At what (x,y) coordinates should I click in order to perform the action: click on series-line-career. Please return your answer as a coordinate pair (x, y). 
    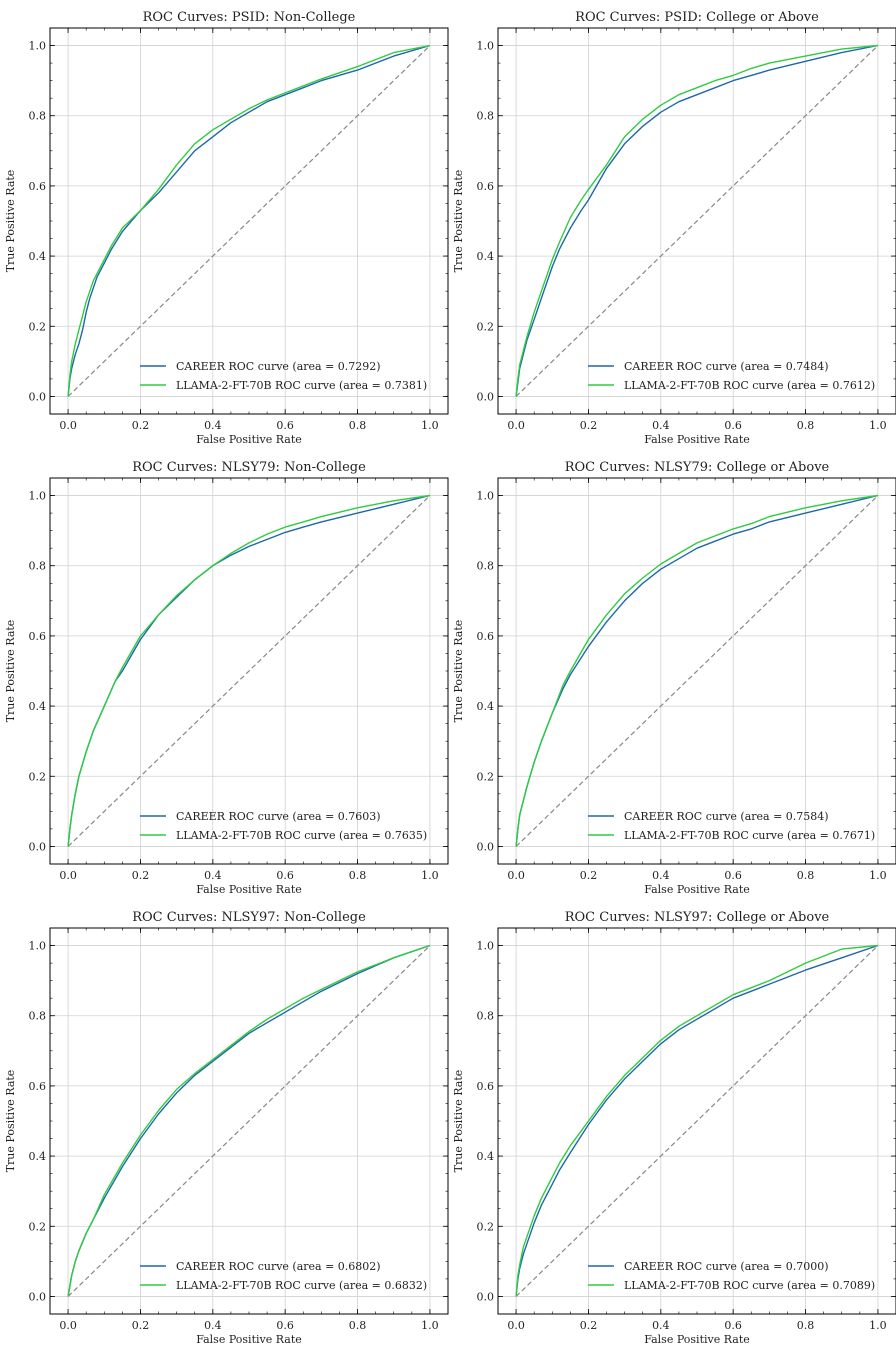
    Looking at the image, I should click on (697, 220).